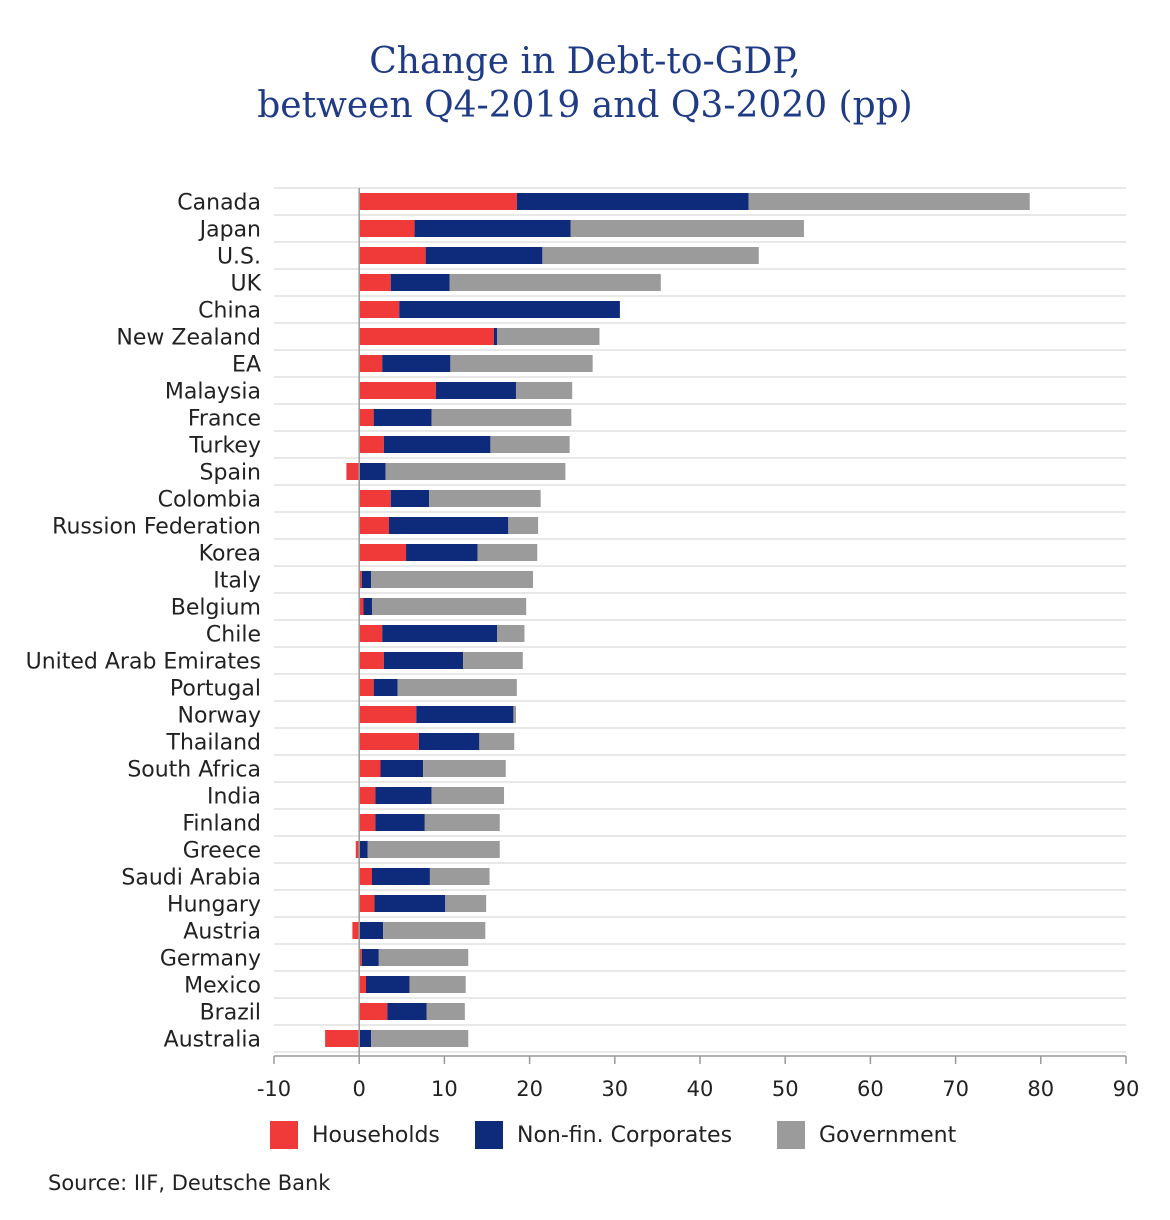 This screenshot has width=1170, height=1220. What do you see at coordinates (423, 957) in the screenshot?
I see `bar-germany-government` at bounding box center [423, 957].